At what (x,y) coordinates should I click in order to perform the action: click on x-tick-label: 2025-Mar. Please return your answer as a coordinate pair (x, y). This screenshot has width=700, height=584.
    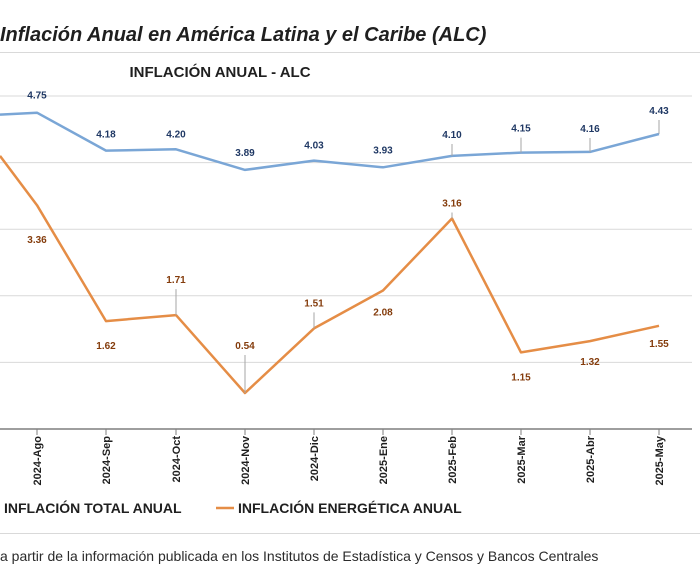
    Looking at the image, I should click on (522, 459).